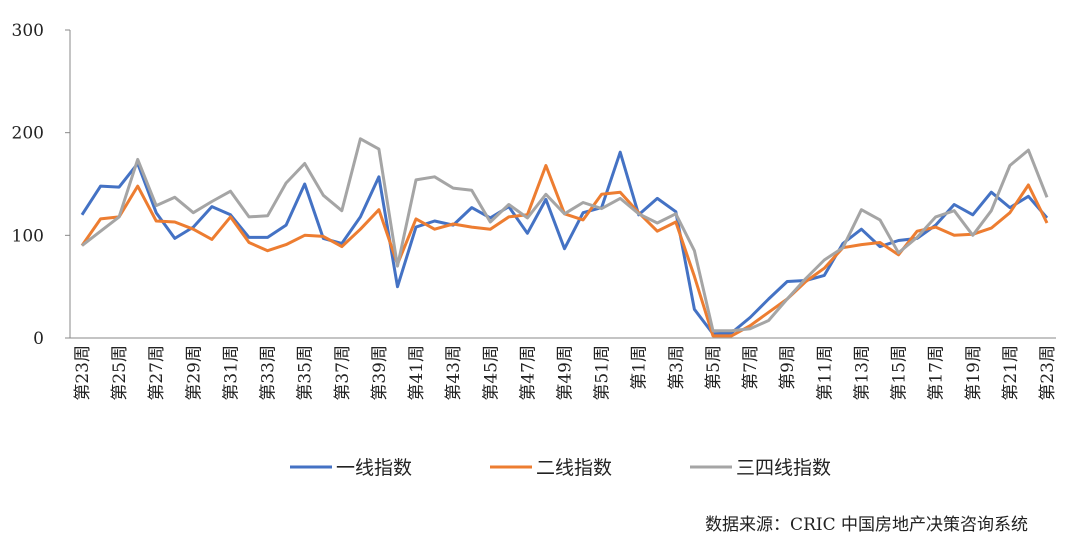  What do you see at coordinates (120, 373) in the screenshot?
I see `x-tick-label: 第25周` at bounding box center [120, 373].